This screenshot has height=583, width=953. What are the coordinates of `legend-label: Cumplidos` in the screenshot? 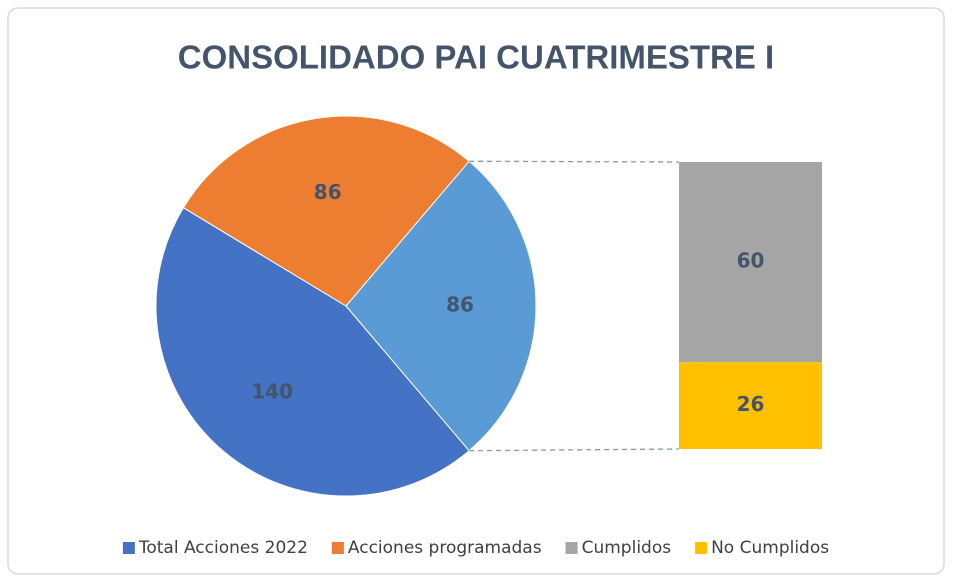 It's located at (627, 548).